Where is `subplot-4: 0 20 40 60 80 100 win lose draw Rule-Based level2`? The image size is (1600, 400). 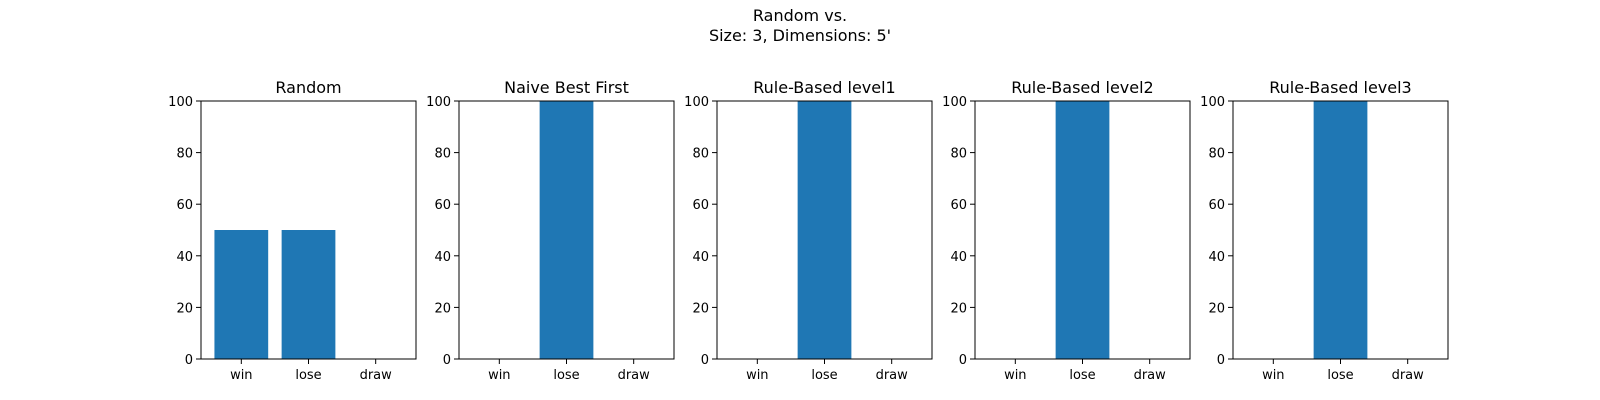 subplot-4: 0 20 40 60 80 100 win lose draw Rule-Based level2 is located at coordinates (1066, 230).